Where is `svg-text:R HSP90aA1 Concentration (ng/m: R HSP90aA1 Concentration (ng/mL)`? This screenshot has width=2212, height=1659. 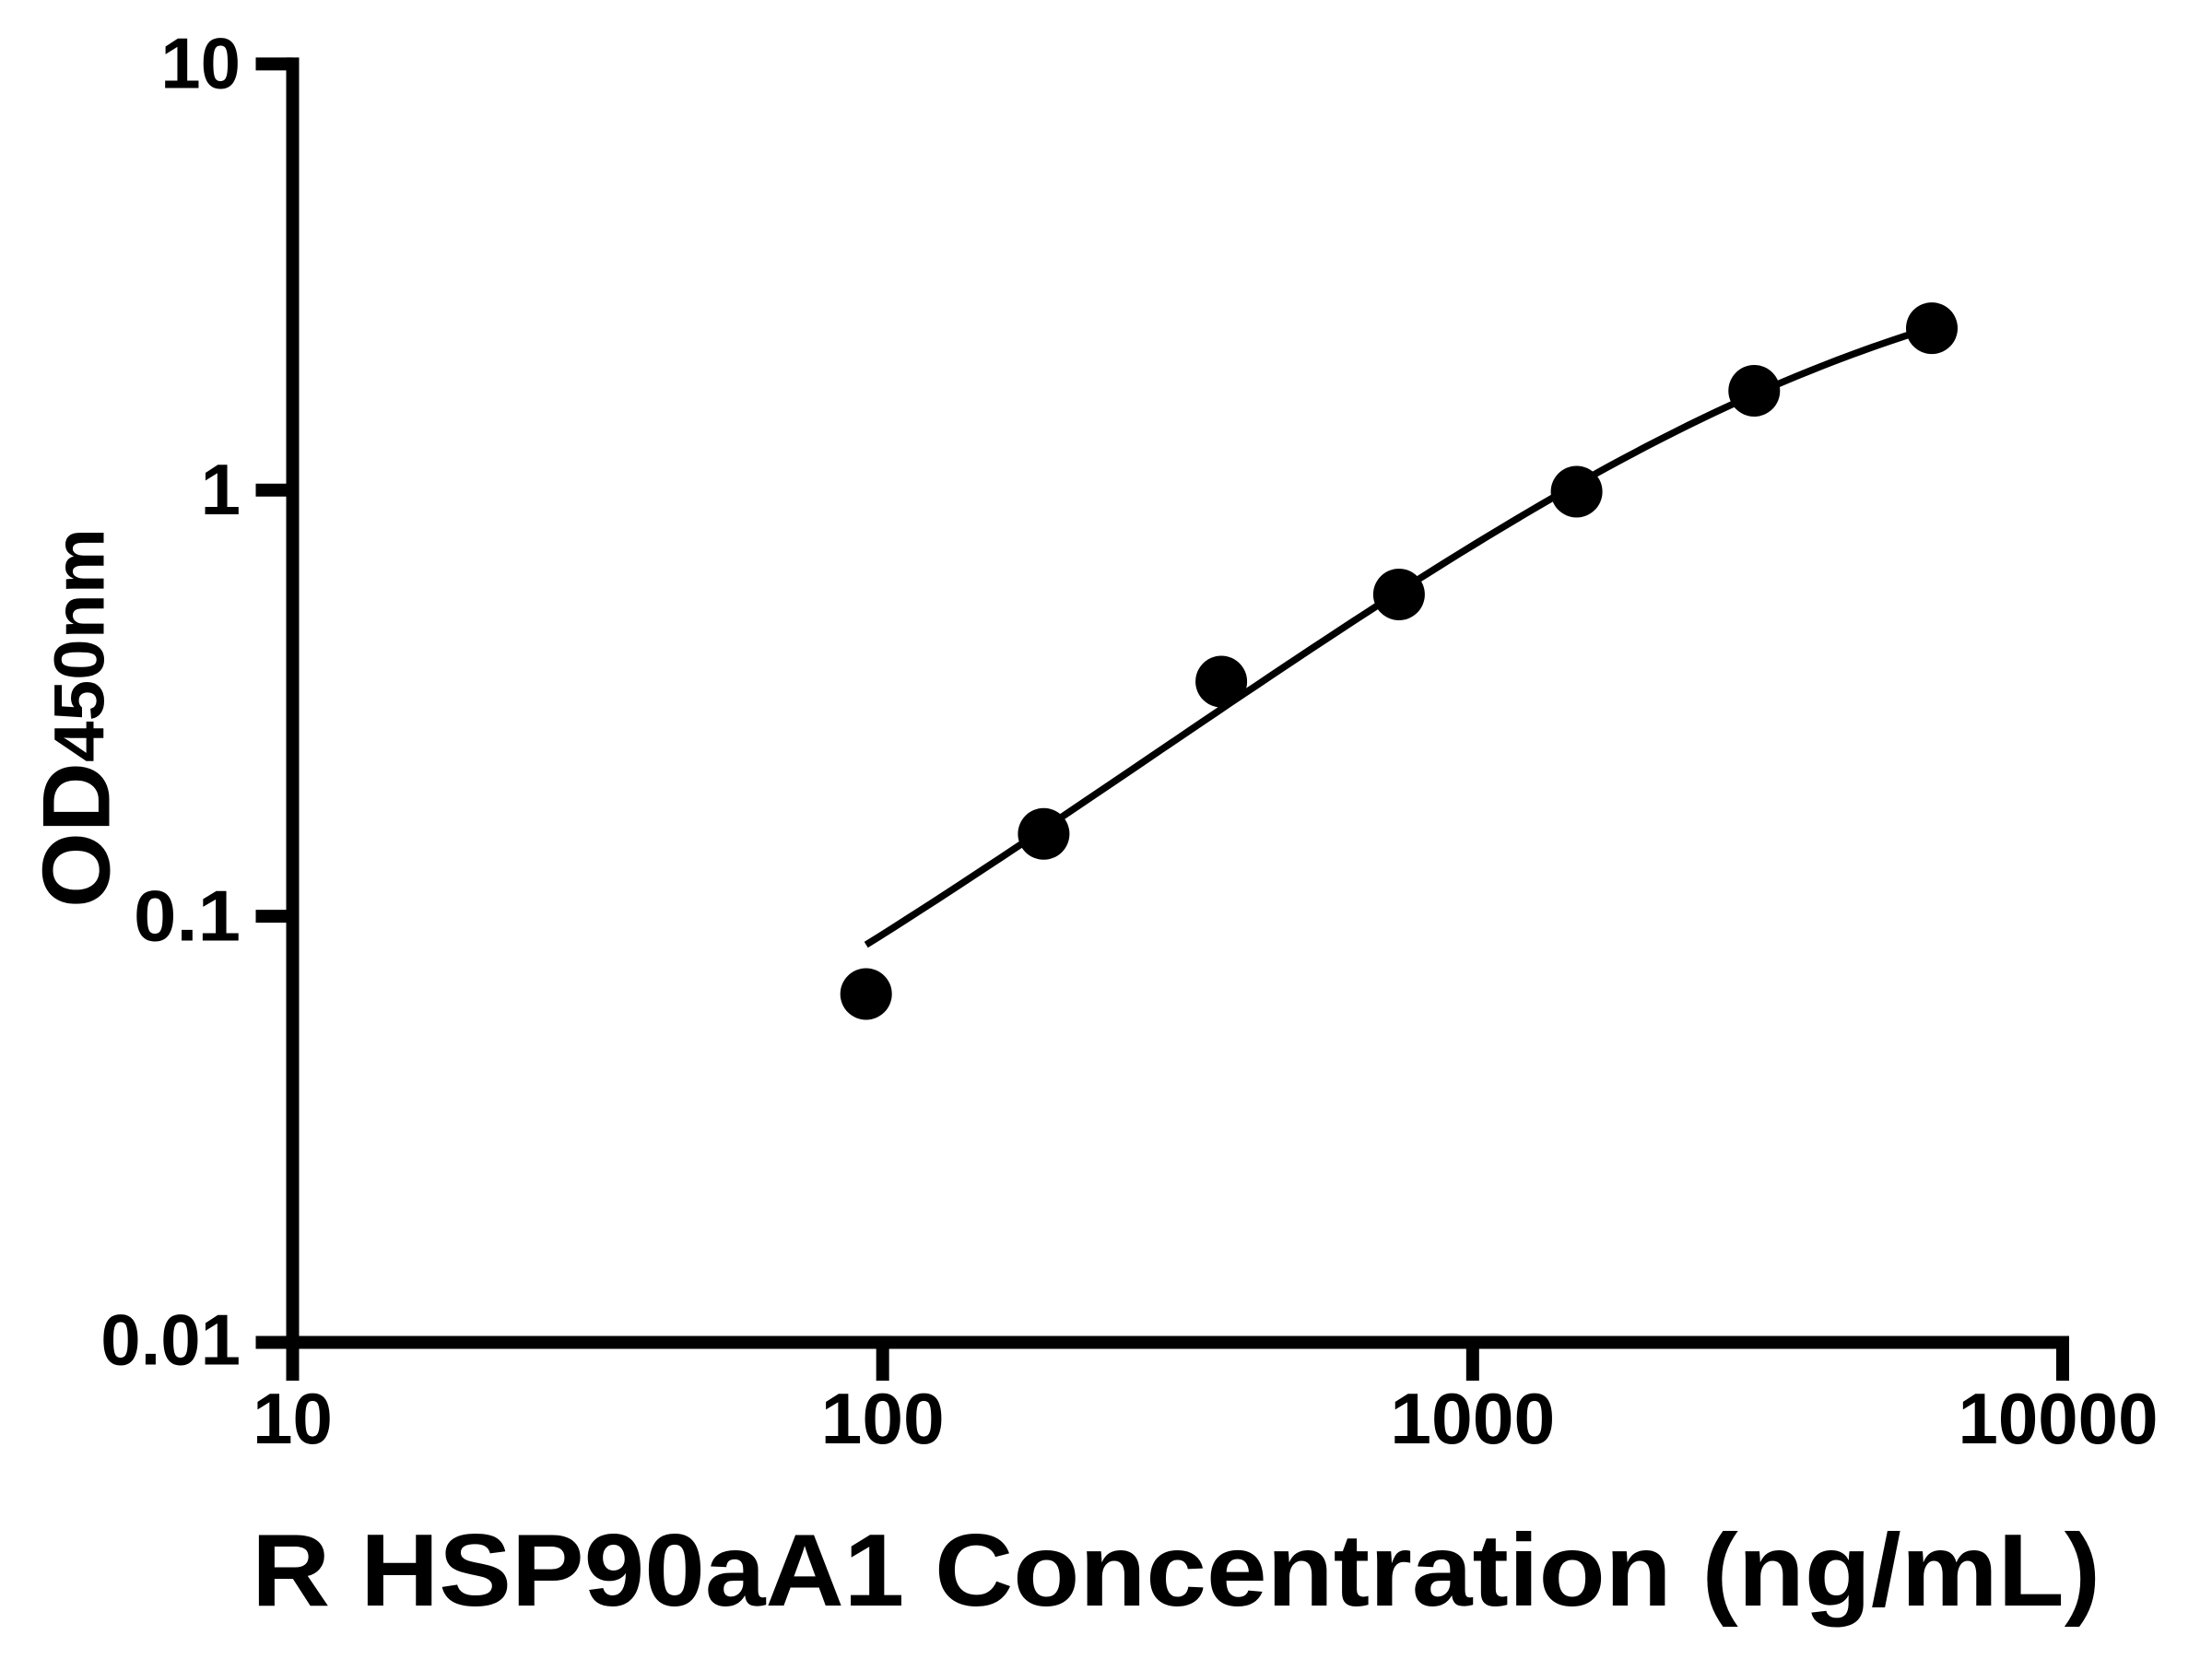
svg-text:R HSP90aA1 Concentration (ng/m: R HSP90aA1 Concentration (ng/mL) is located at coordinates (1176, 1570).